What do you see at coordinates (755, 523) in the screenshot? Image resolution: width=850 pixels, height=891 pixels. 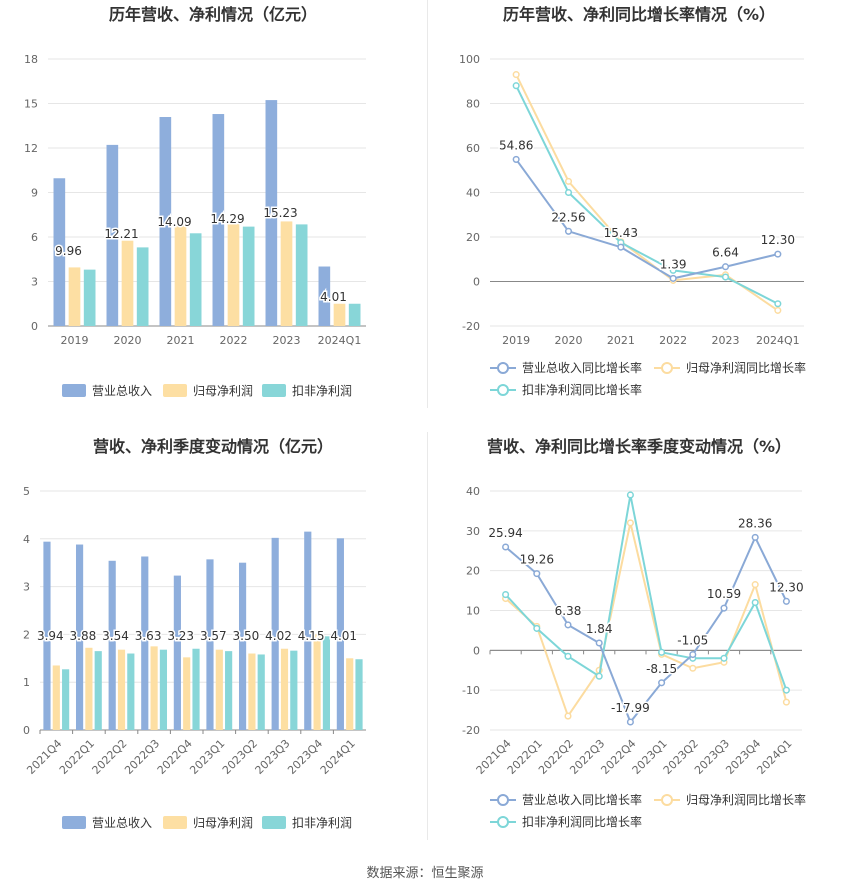 I see `data-label: 28.36` at bounding box center [755, 523].